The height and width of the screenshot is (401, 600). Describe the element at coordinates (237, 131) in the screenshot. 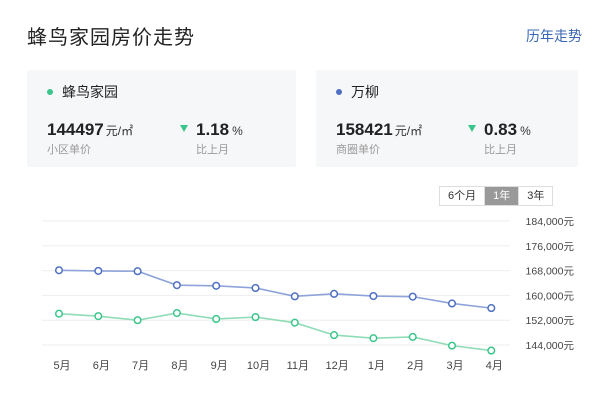

I see `community-change-unit: %` at that location.